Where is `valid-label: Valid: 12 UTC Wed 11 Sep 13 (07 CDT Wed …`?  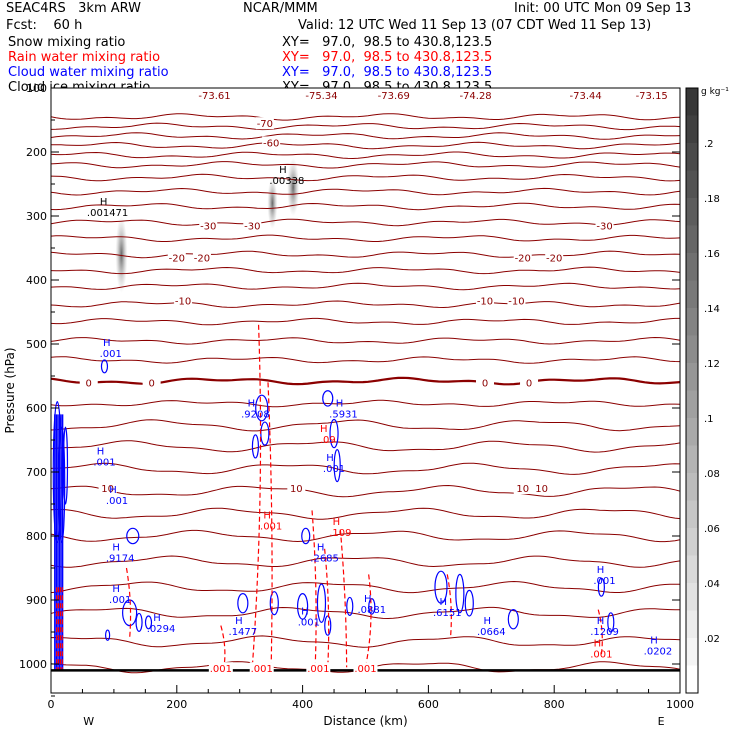
valid-label: Valid: 12 UTC Wed 11 Sep 13 (07 CDT Wed … is located at coordinates (475, 25).